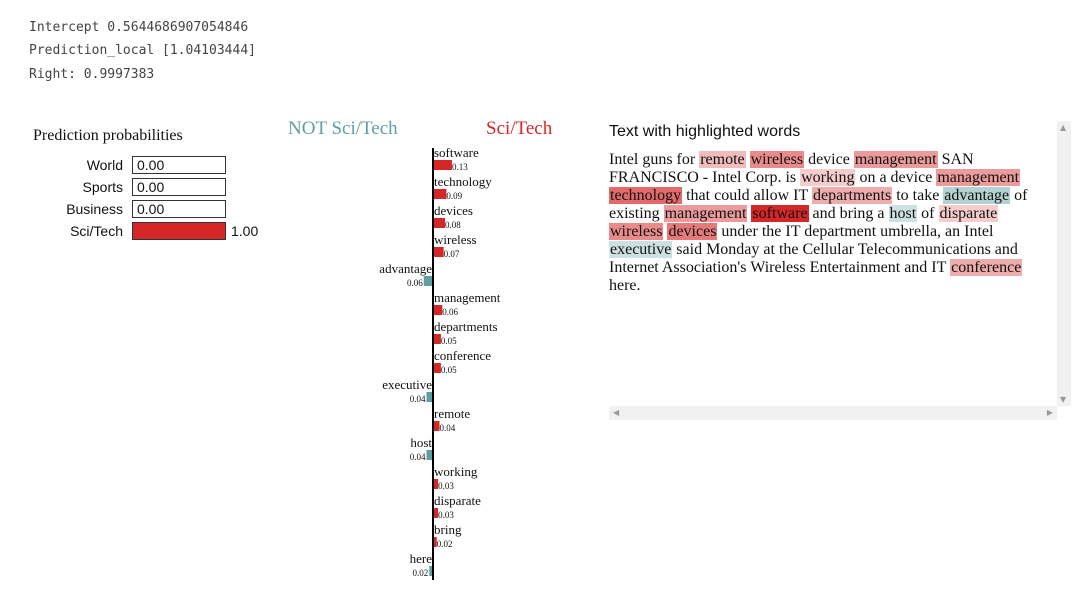 Image resolution: width=1078 pixels, height=597 pixels. Describe the element at coordinates (625, 285) in the screenshot. I see `text-segment: here.` at that location.